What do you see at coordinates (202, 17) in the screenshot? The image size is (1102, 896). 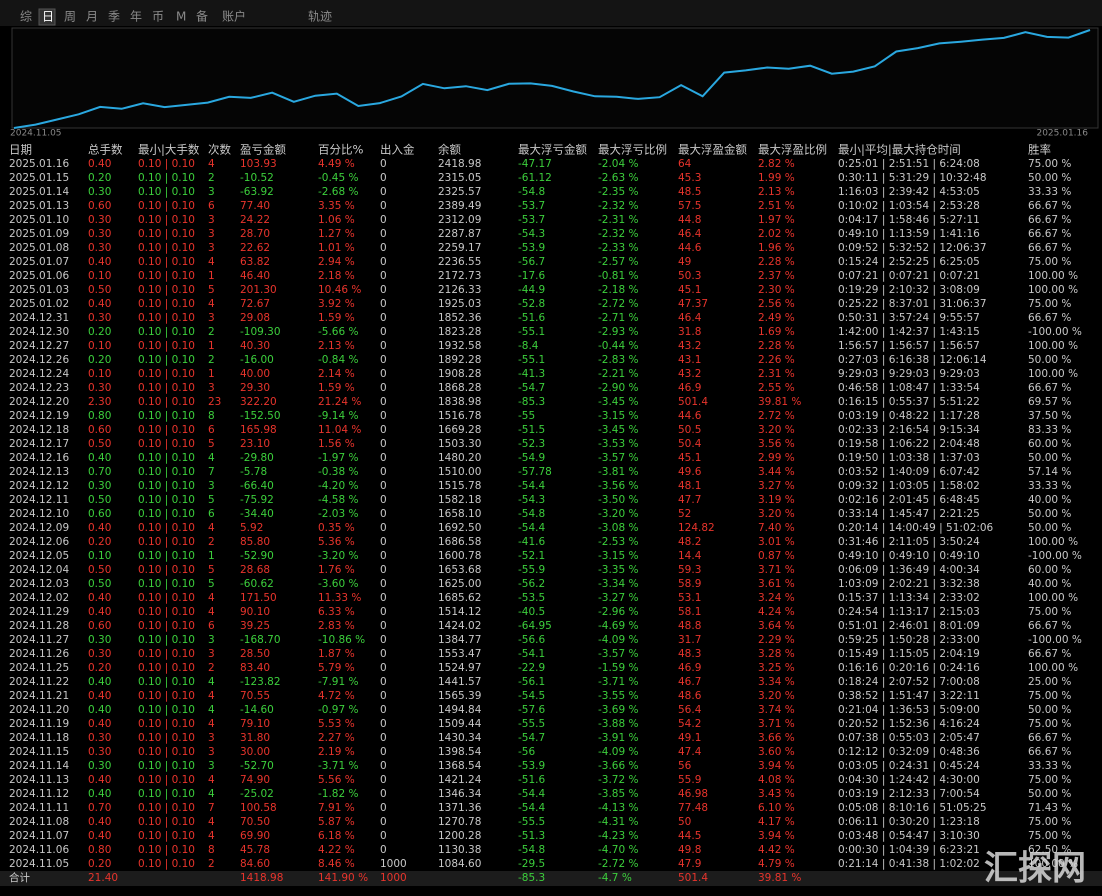 I see `tab: 备` at bounding box center [202, 17].